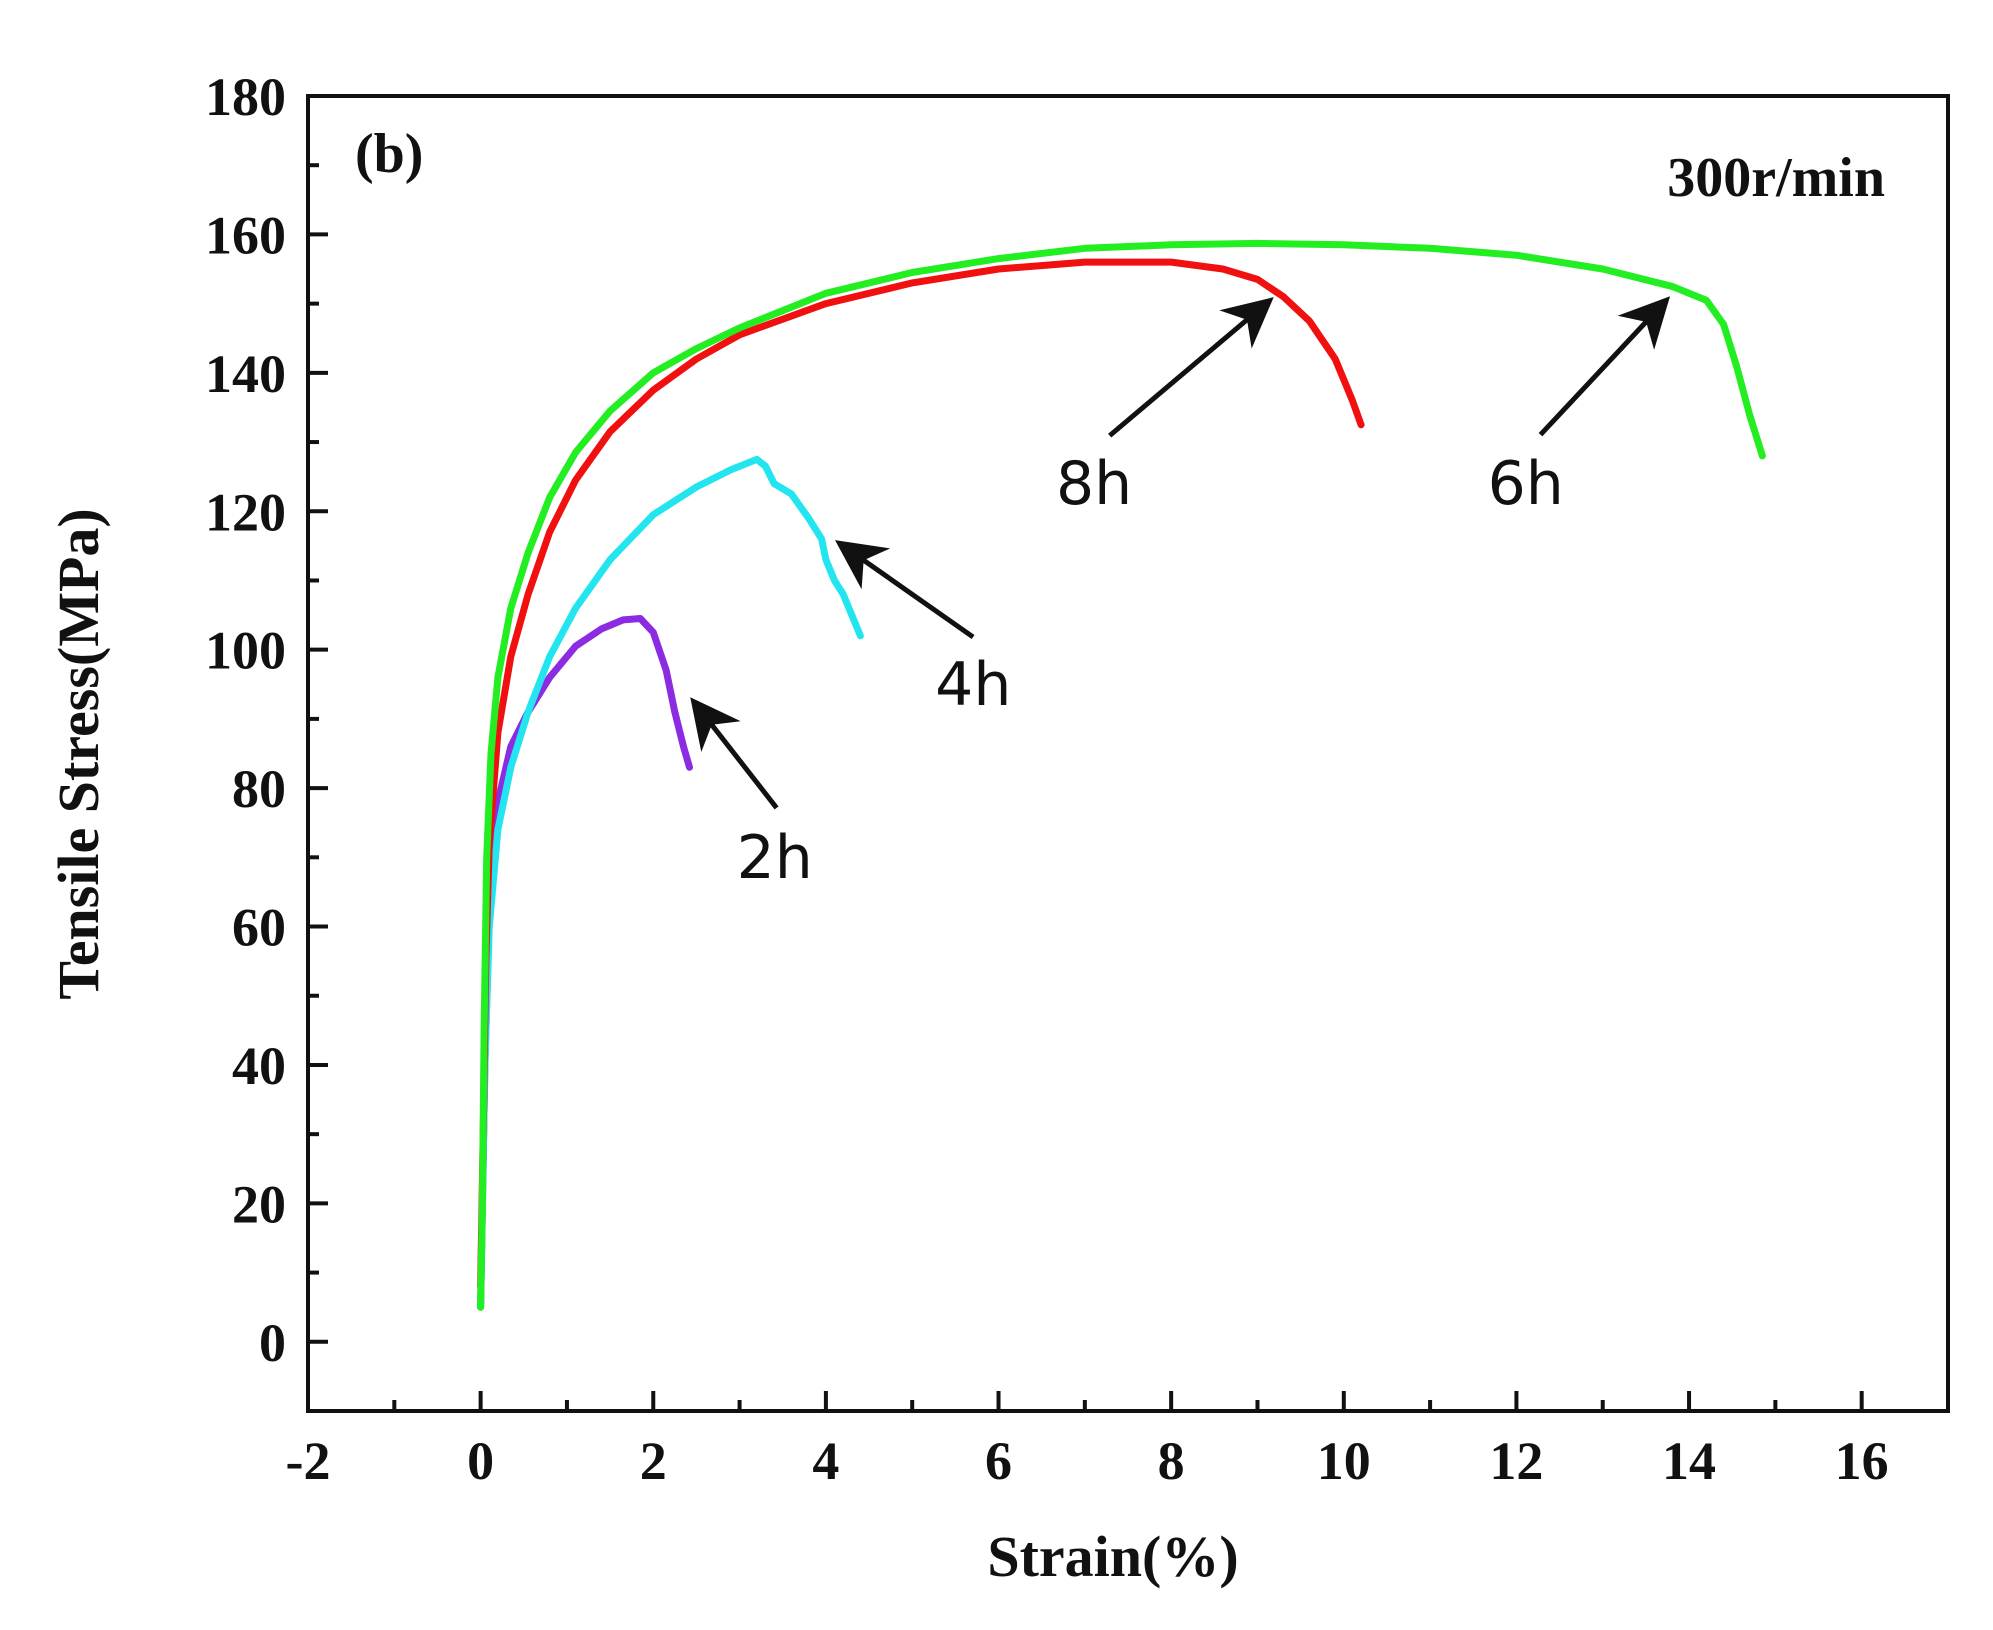 The image size is (1993, 1630). What do you see at coordinates (1112, 1556) in the screenshot?
I see `x-axis-title: Strain(%)` at bounding box center [1112, 1556].